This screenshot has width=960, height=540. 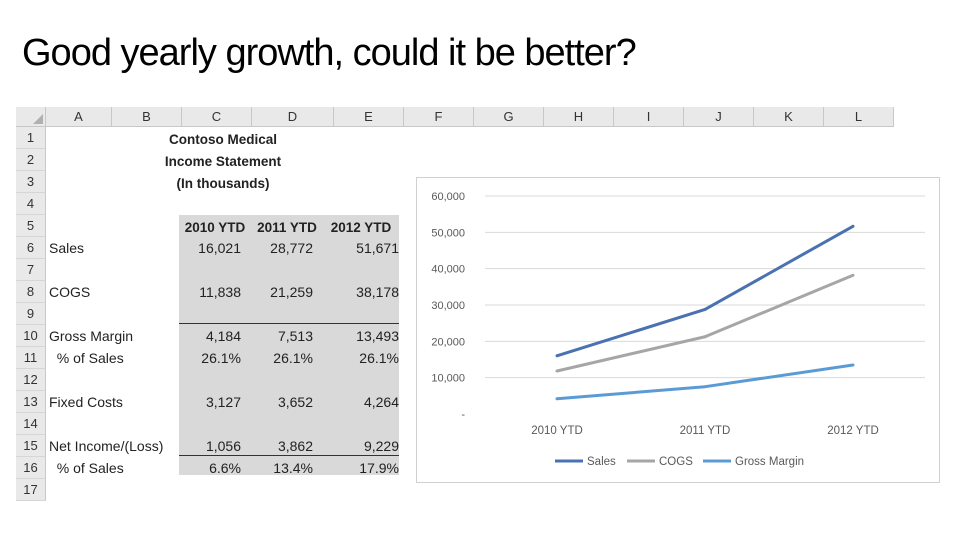 I want to click on net-income-rule, so click(x=289, y=455).